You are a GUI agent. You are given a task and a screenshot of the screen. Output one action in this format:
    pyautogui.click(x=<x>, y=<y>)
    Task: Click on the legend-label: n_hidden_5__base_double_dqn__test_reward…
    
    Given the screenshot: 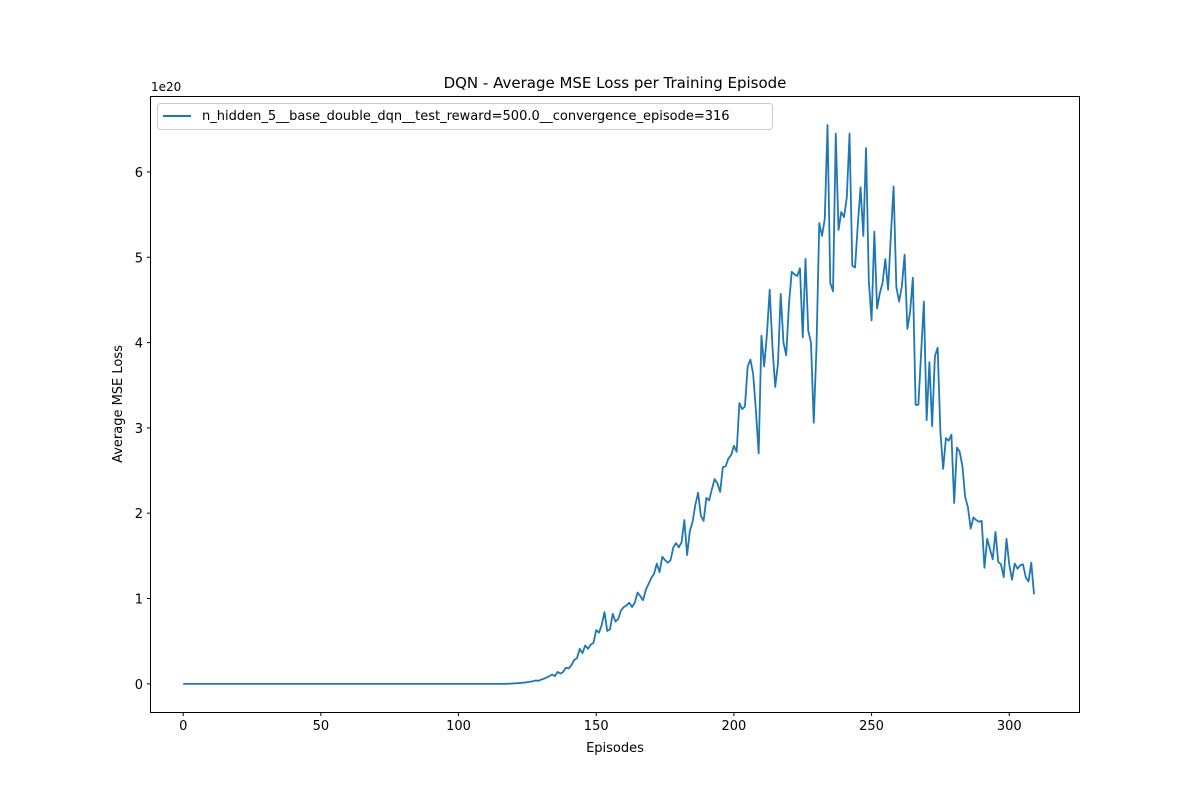 What is the action you would take?
    pyautogui.click(x=466, y=116)
    